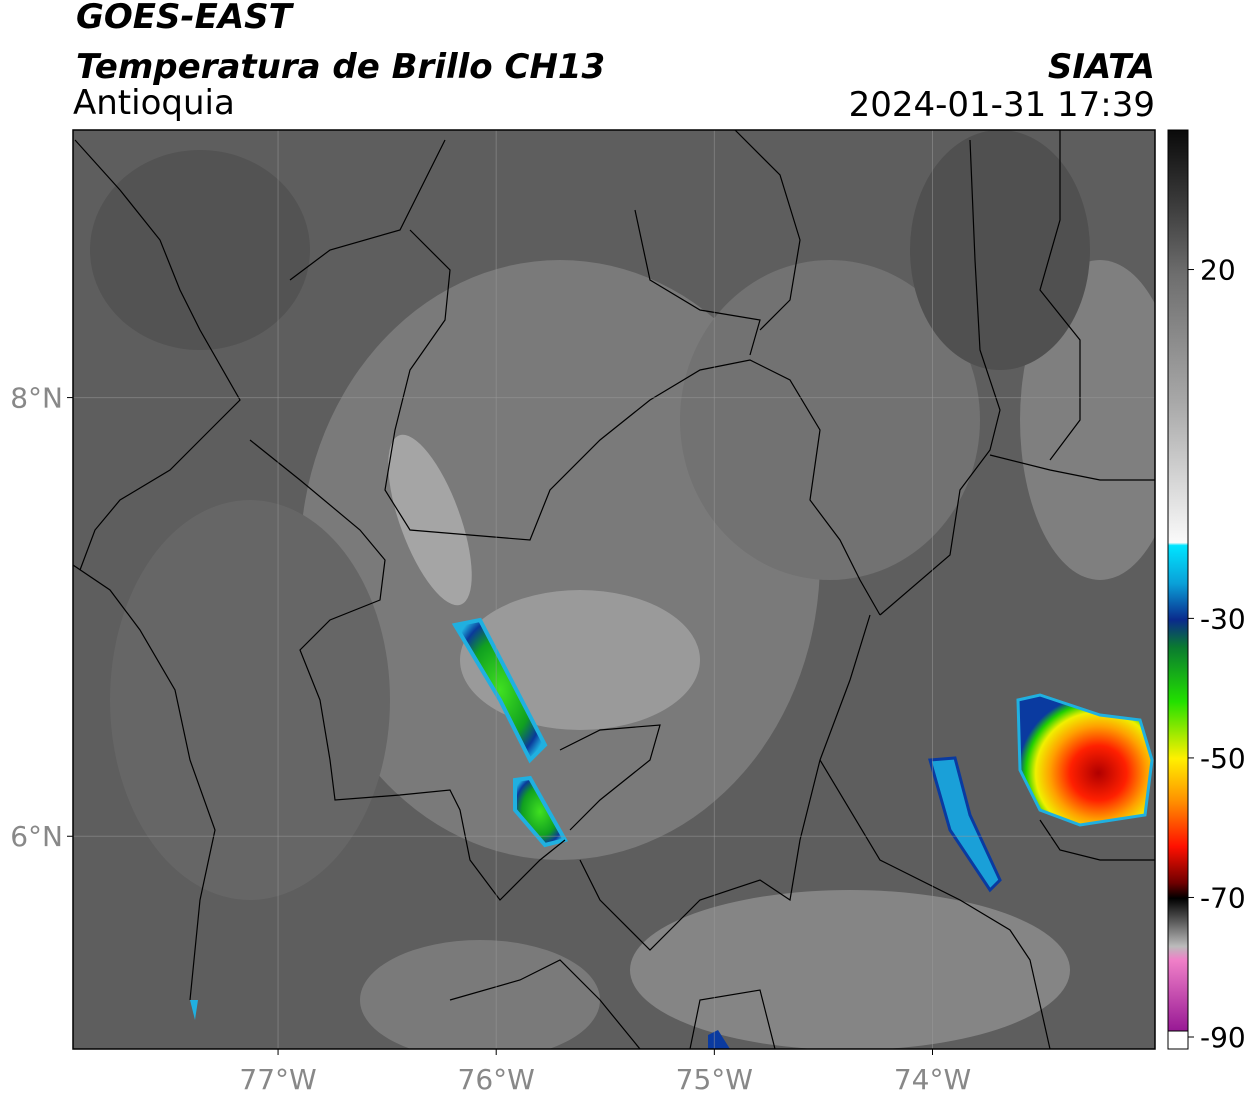 The width and height of the screenshot is (1252, 1099). I want to click on subtitle: Temperatura de Brillo CH13, so click(340, 67).